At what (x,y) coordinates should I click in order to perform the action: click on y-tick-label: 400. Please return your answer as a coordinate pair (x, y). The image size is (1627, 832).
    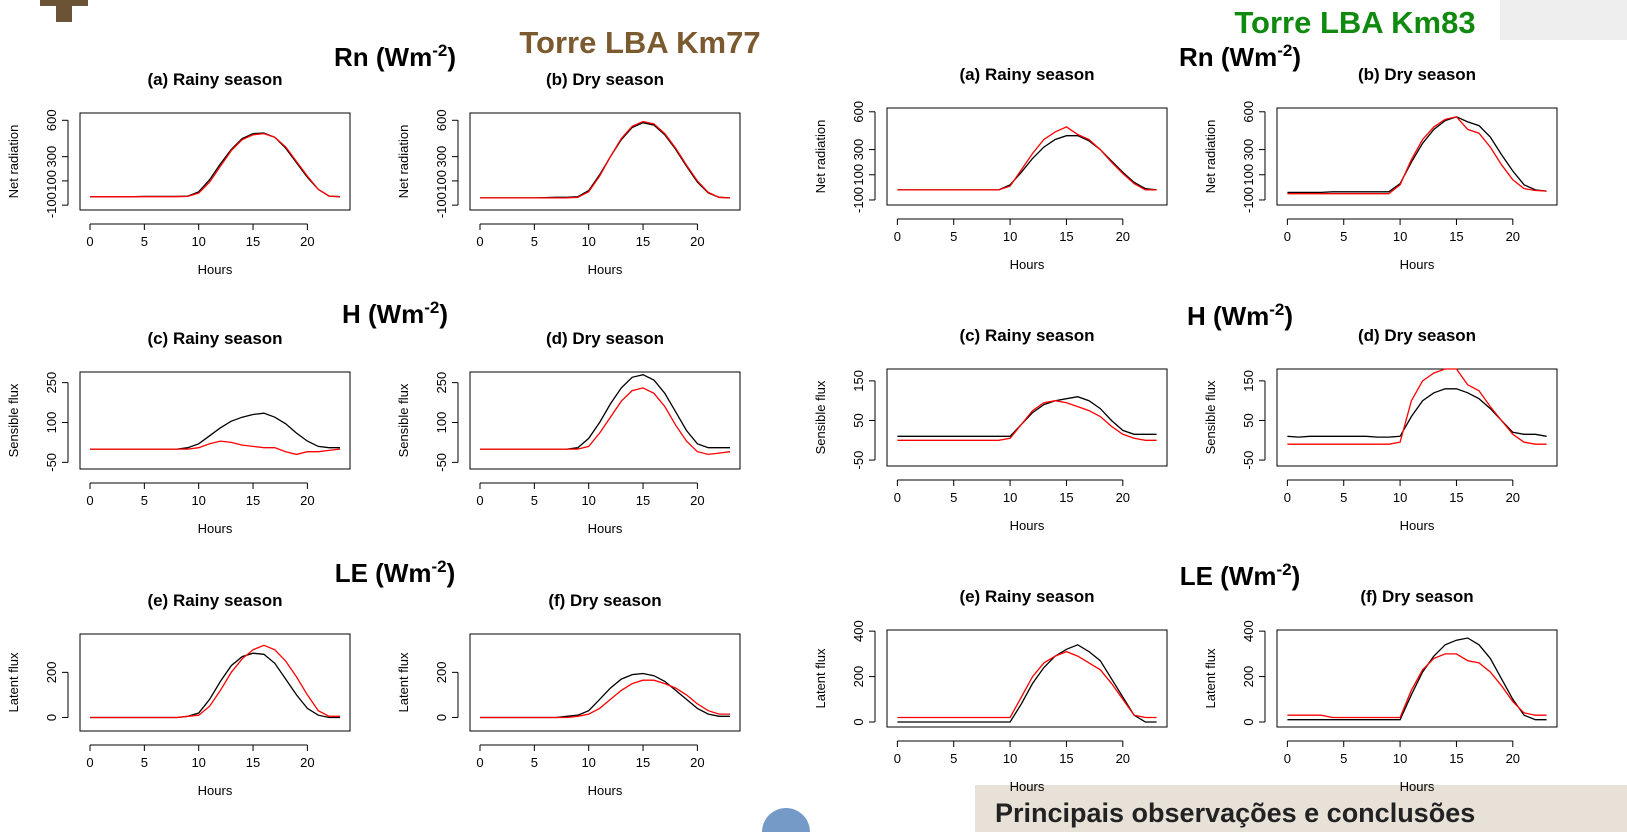
    Looking at the image, I should click on (1248, 631).